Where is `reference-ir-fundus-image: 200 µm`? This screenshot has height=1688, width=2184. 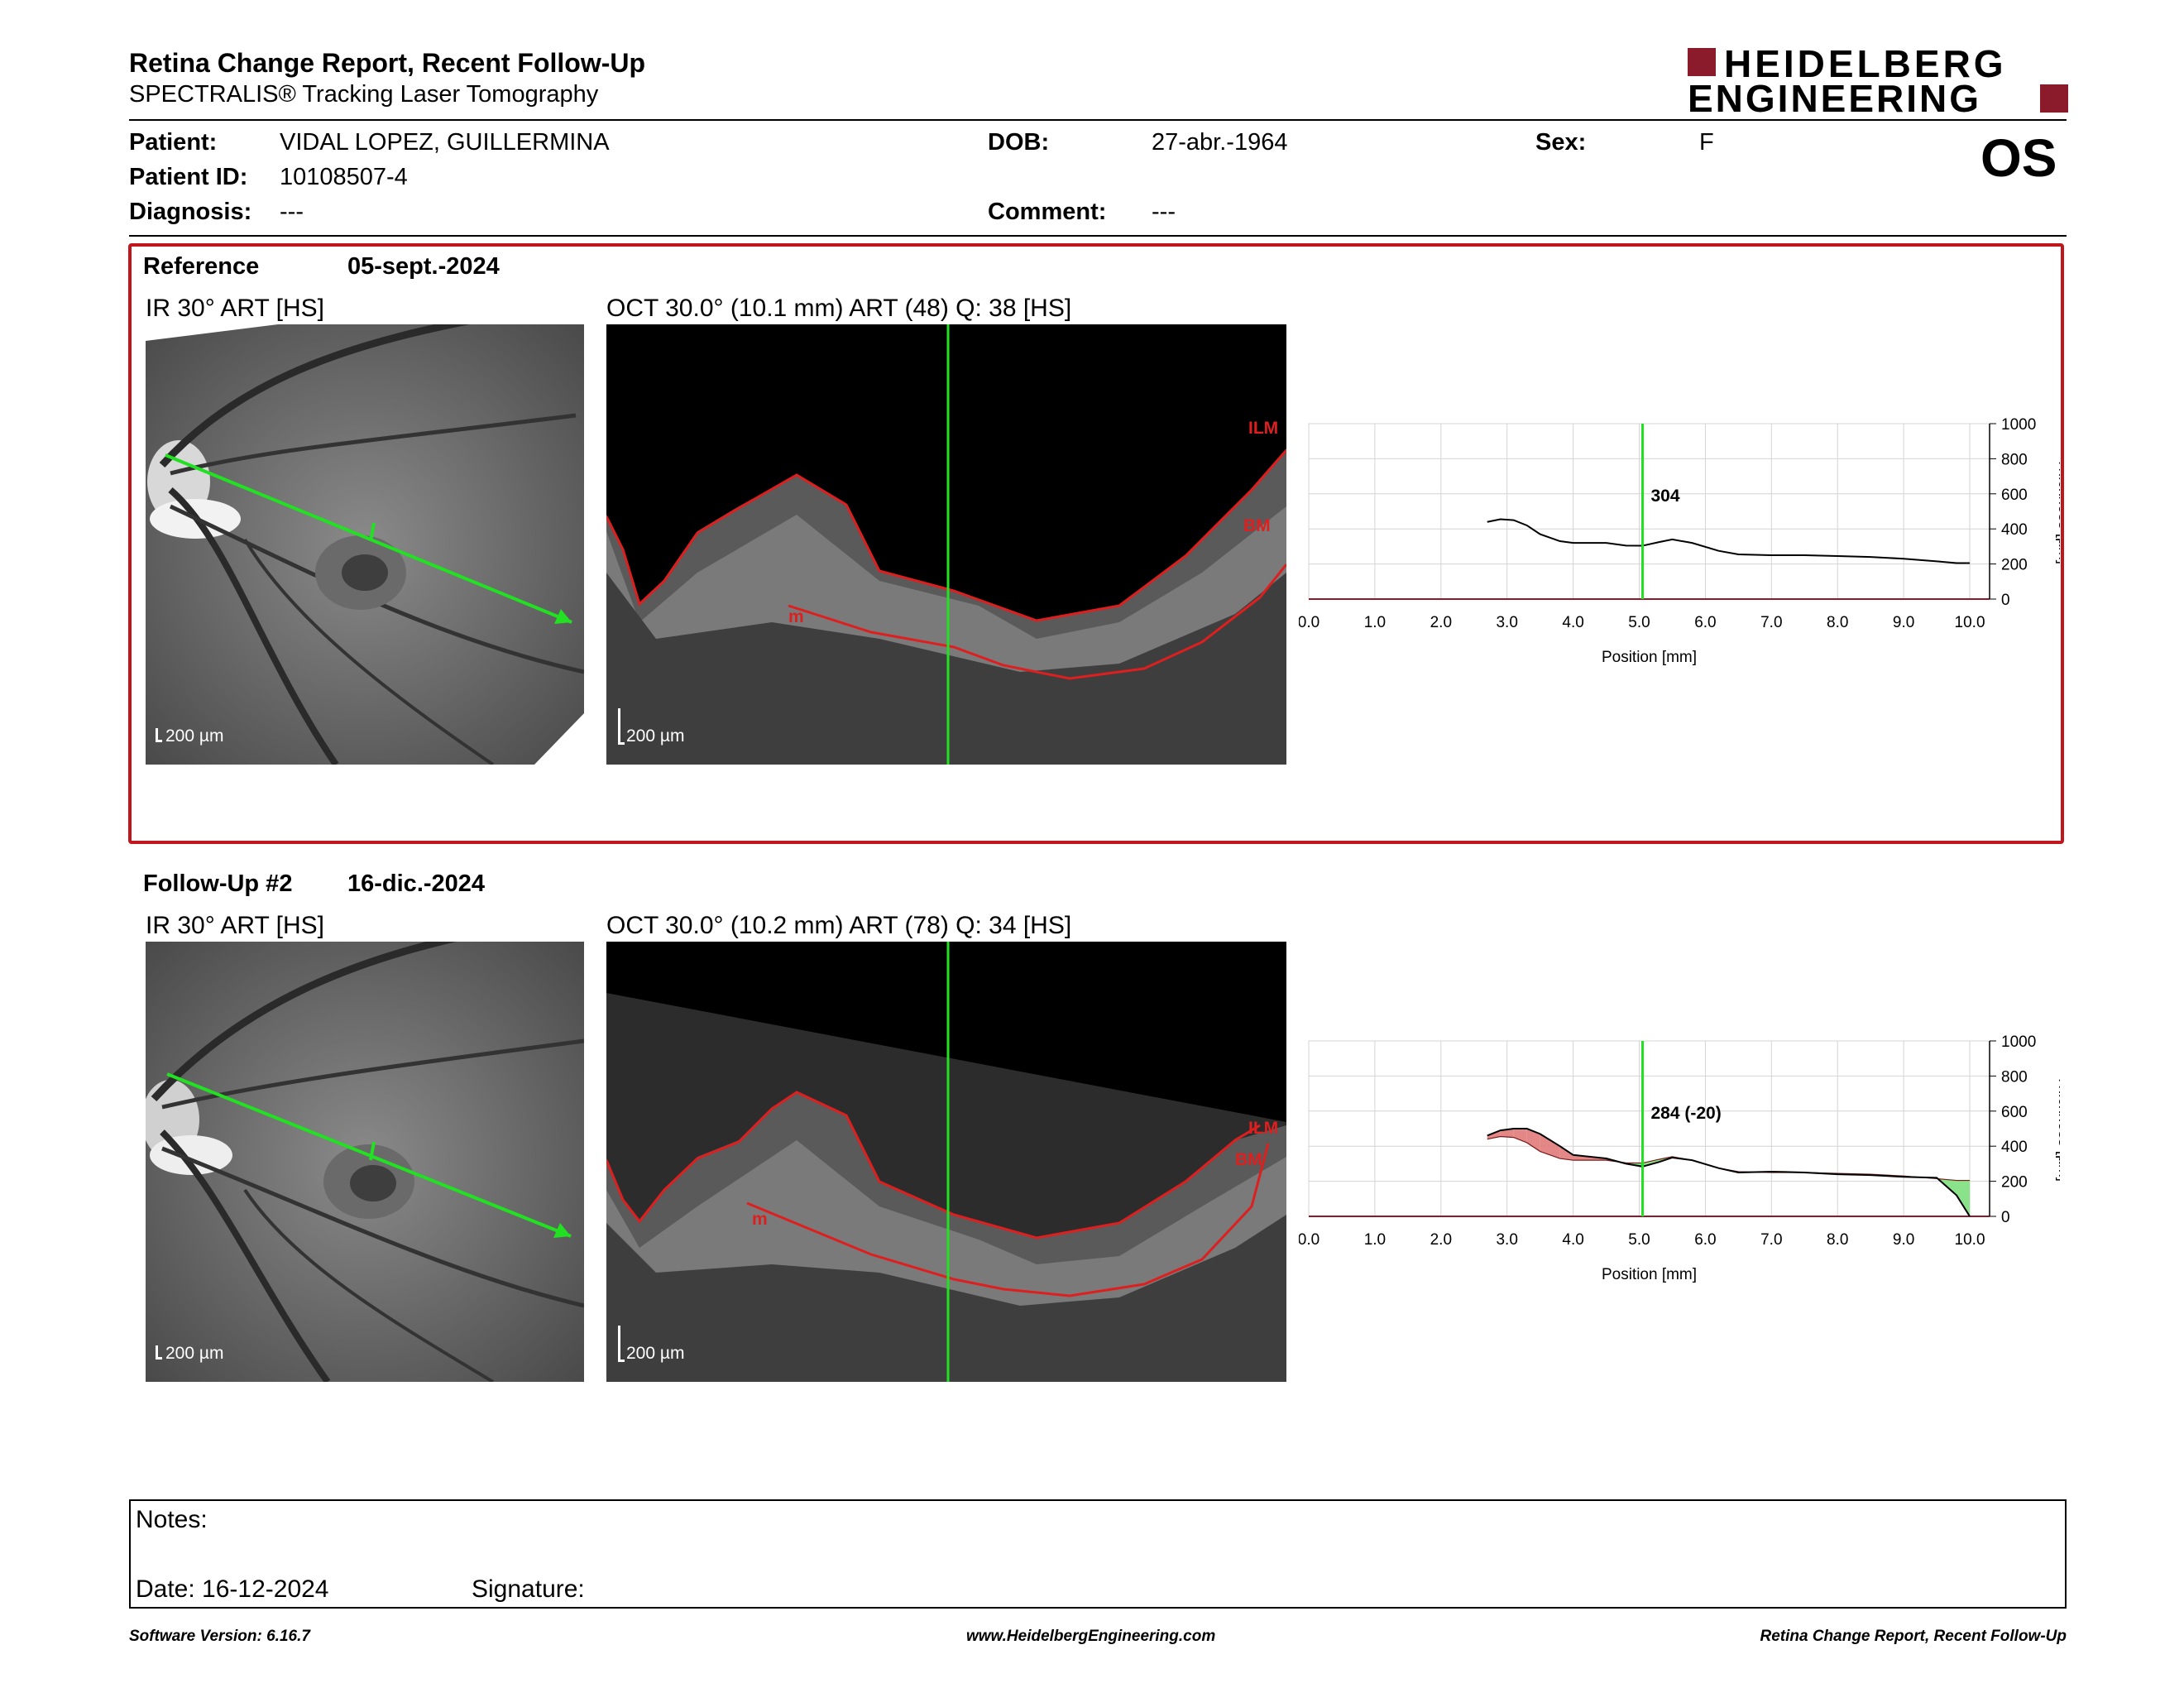
reference-ir-fundus-image: 200 µm is located at coordinates (365, 544).